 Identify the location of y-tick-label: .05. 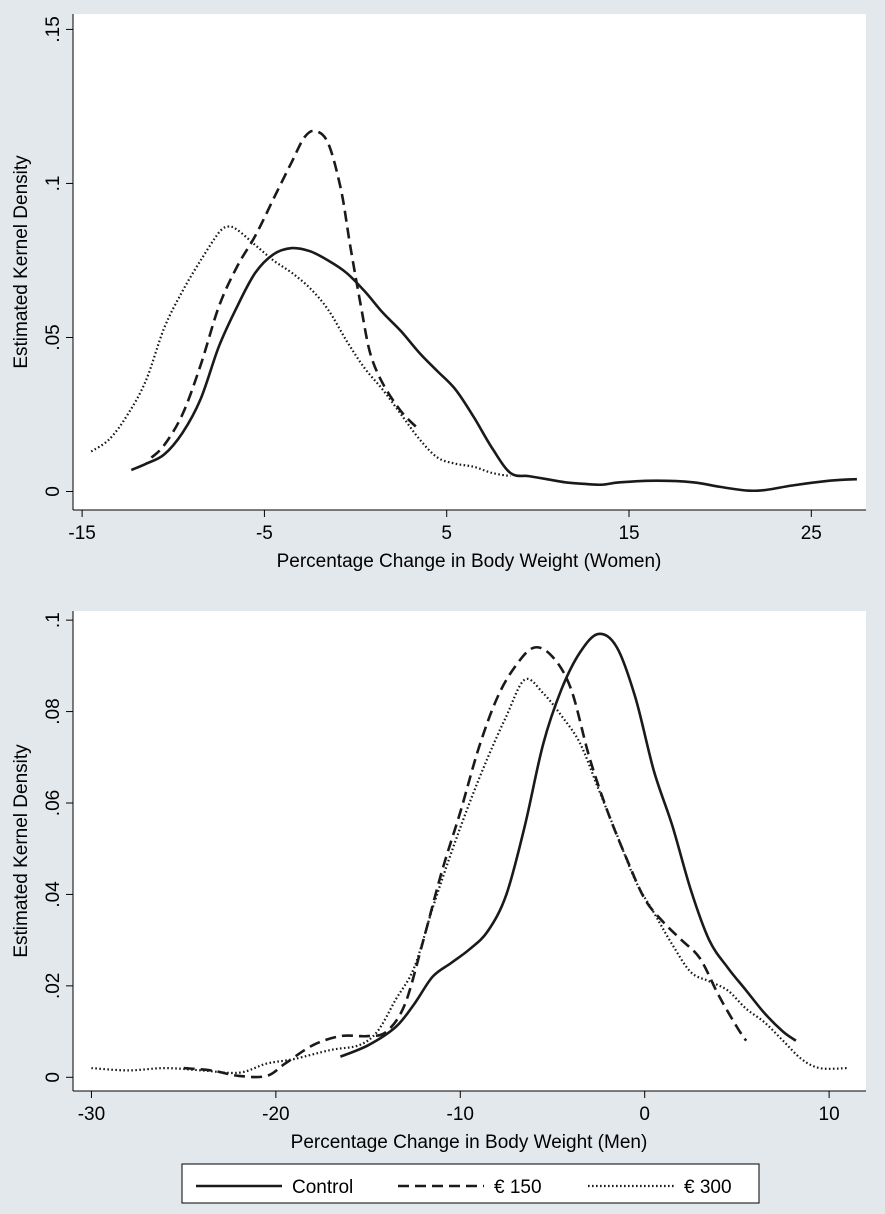
(53, 337).